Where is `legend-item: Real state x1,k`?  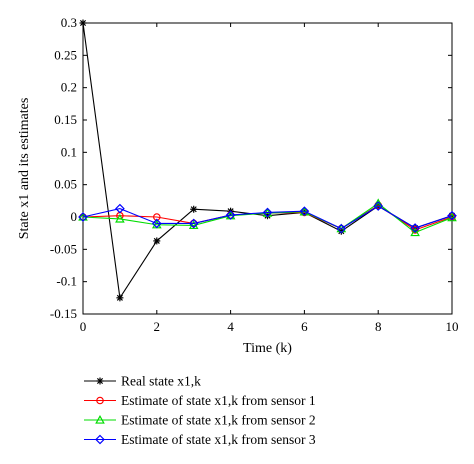 legend-item: Real state x1,k is located at coordinates (142, 381).